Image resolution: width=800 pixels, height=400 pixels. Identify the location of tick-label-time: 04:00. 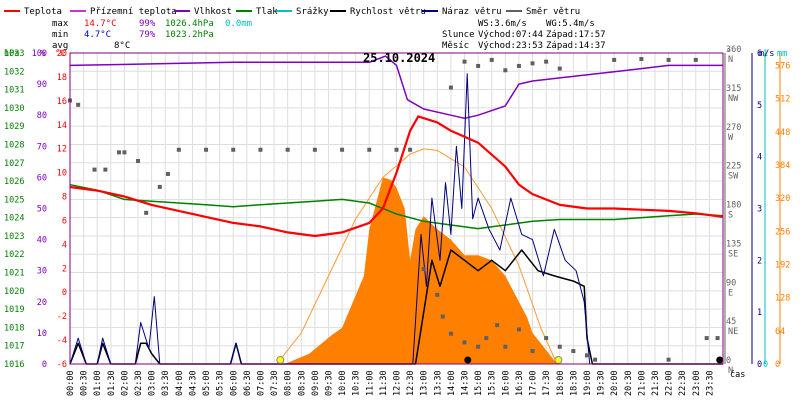
(180, 383).